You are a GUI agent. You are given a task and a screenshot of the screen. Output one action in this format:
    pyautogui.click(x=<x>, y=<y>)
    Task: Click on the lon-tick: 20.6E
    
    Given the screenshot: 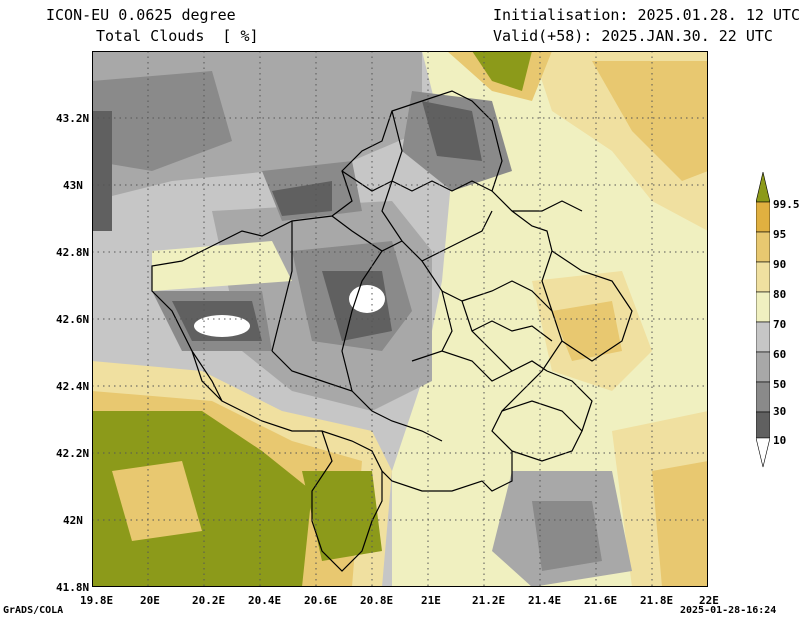 What is the action you would take?
    pyautogui.click(x=321, y=600)
    